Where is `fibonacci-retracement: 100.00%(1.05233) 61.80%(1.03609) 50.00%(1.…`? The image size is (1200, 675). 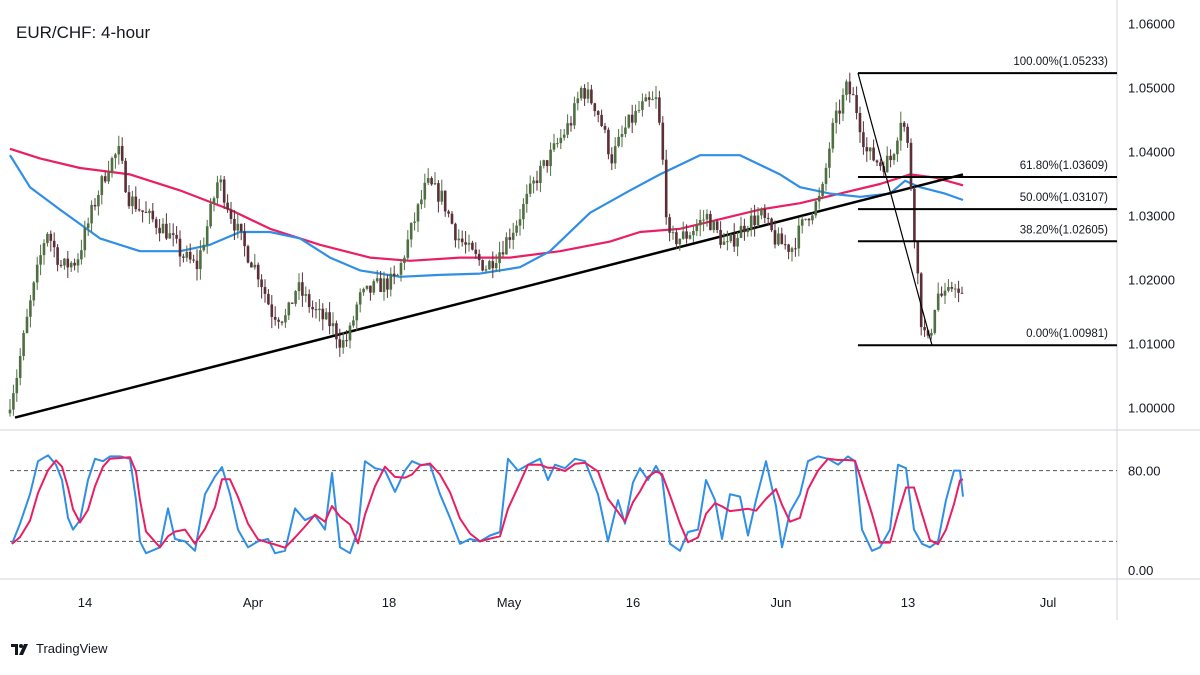
fibonacci-retracement: 100.00%(1.05233) 61.80%(1.03609) 50.00%(1.… is located at coordinates (987, 201).